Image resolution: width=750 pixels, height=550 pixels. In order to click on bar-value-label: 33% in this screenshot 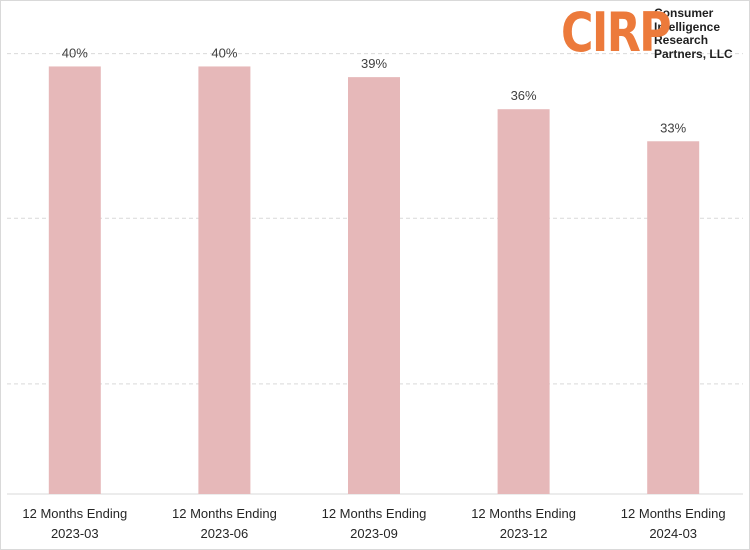, I will do `click(673, 127)`.